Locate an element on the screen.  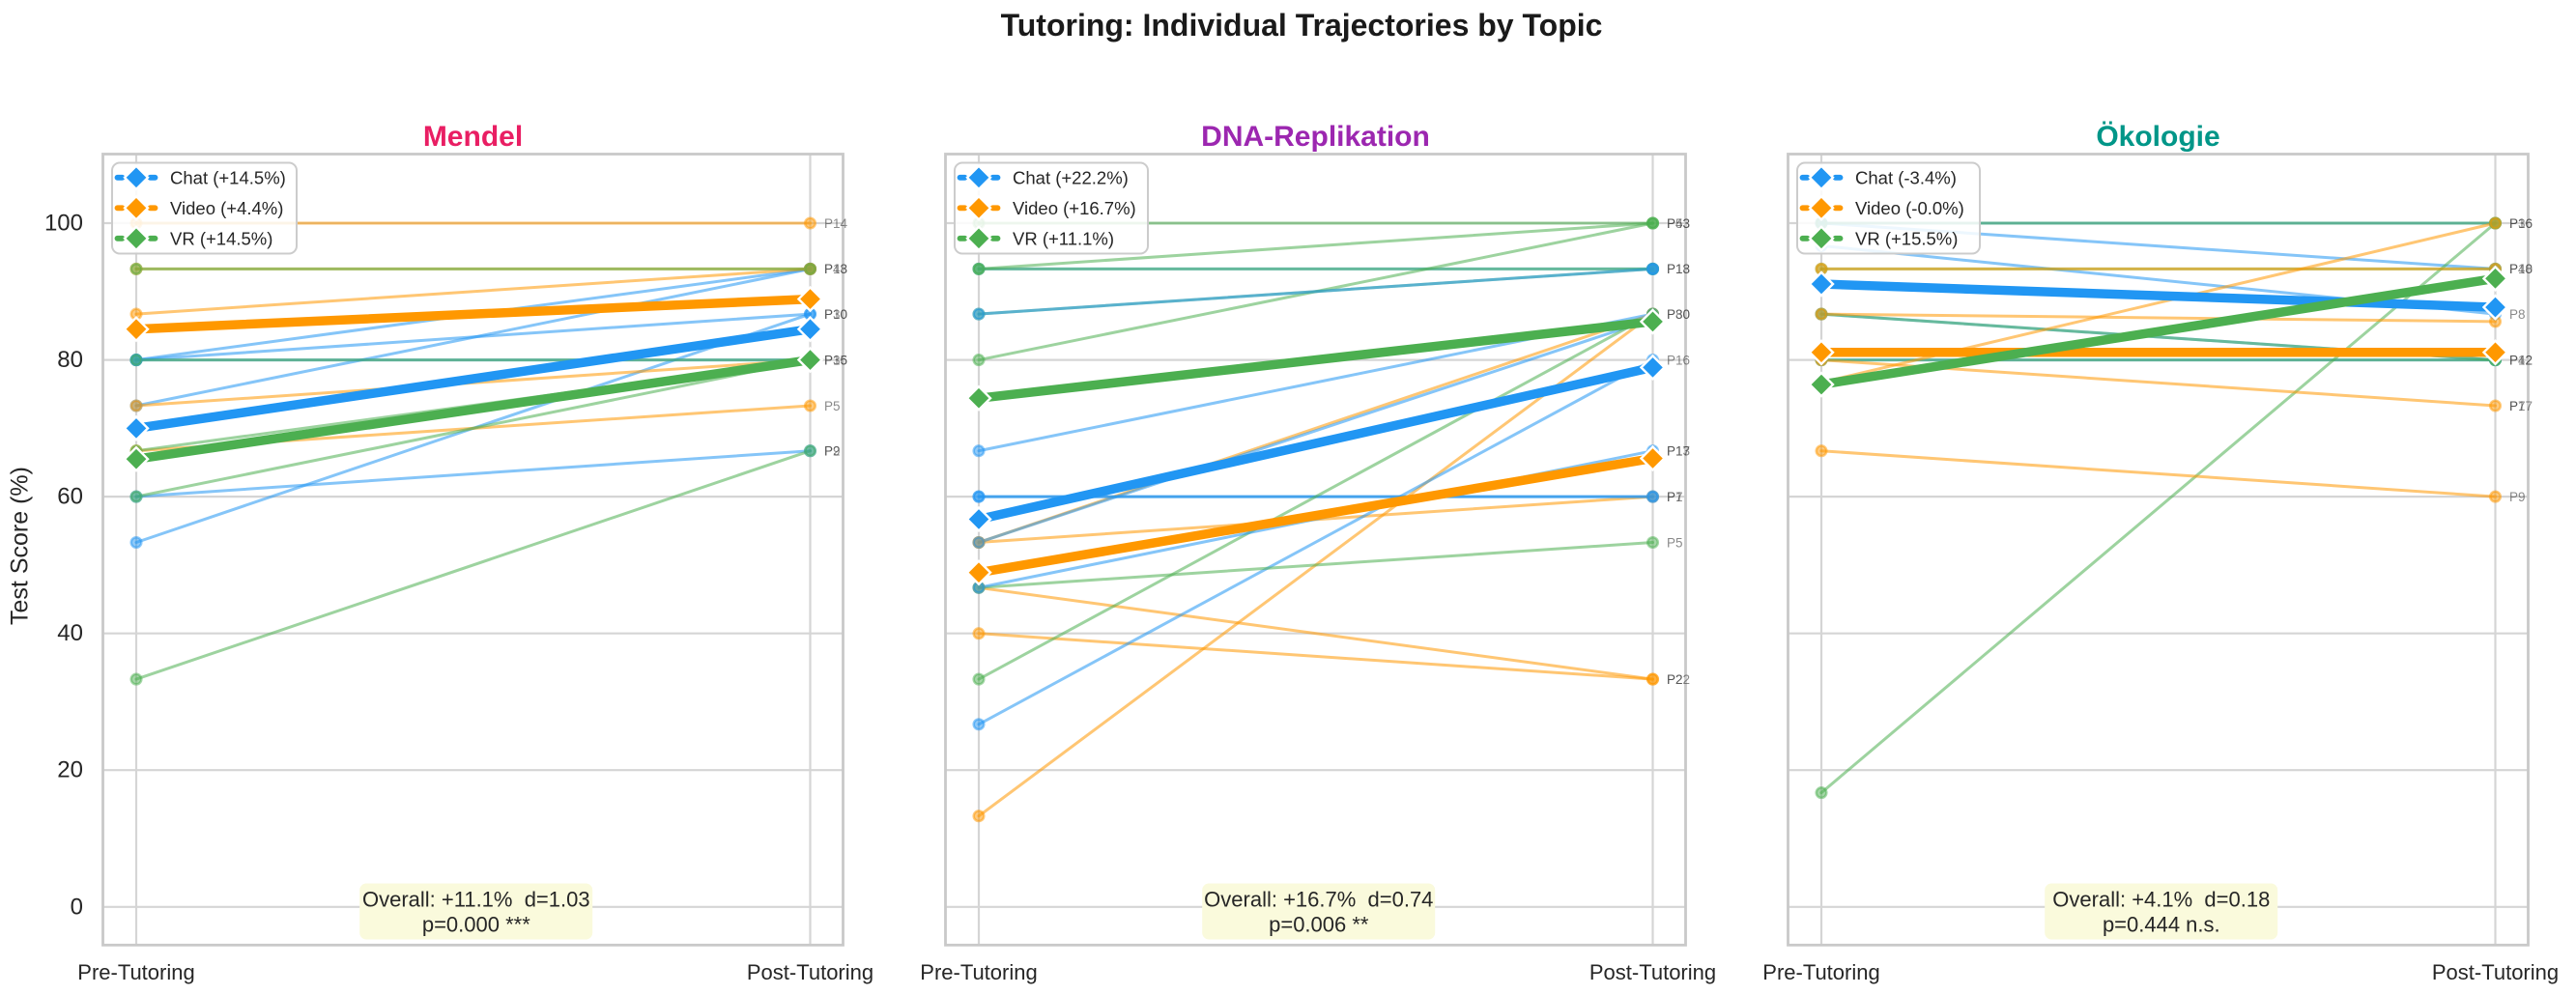
svg-text: P40 is located at coordinates (2521, 269).